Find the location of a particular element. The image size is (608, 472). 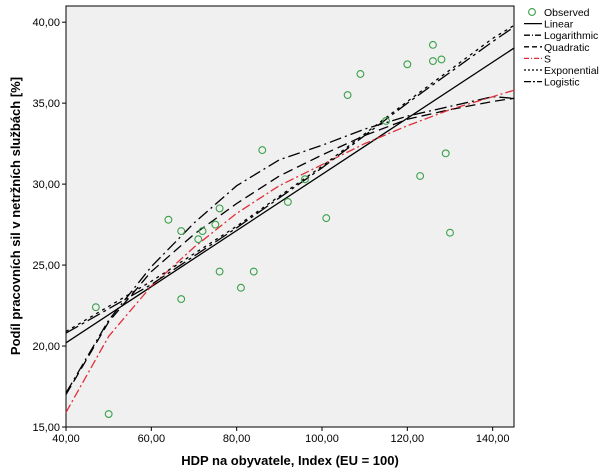

y-tick-label: 25,00 is located at coordinates (46, 266).